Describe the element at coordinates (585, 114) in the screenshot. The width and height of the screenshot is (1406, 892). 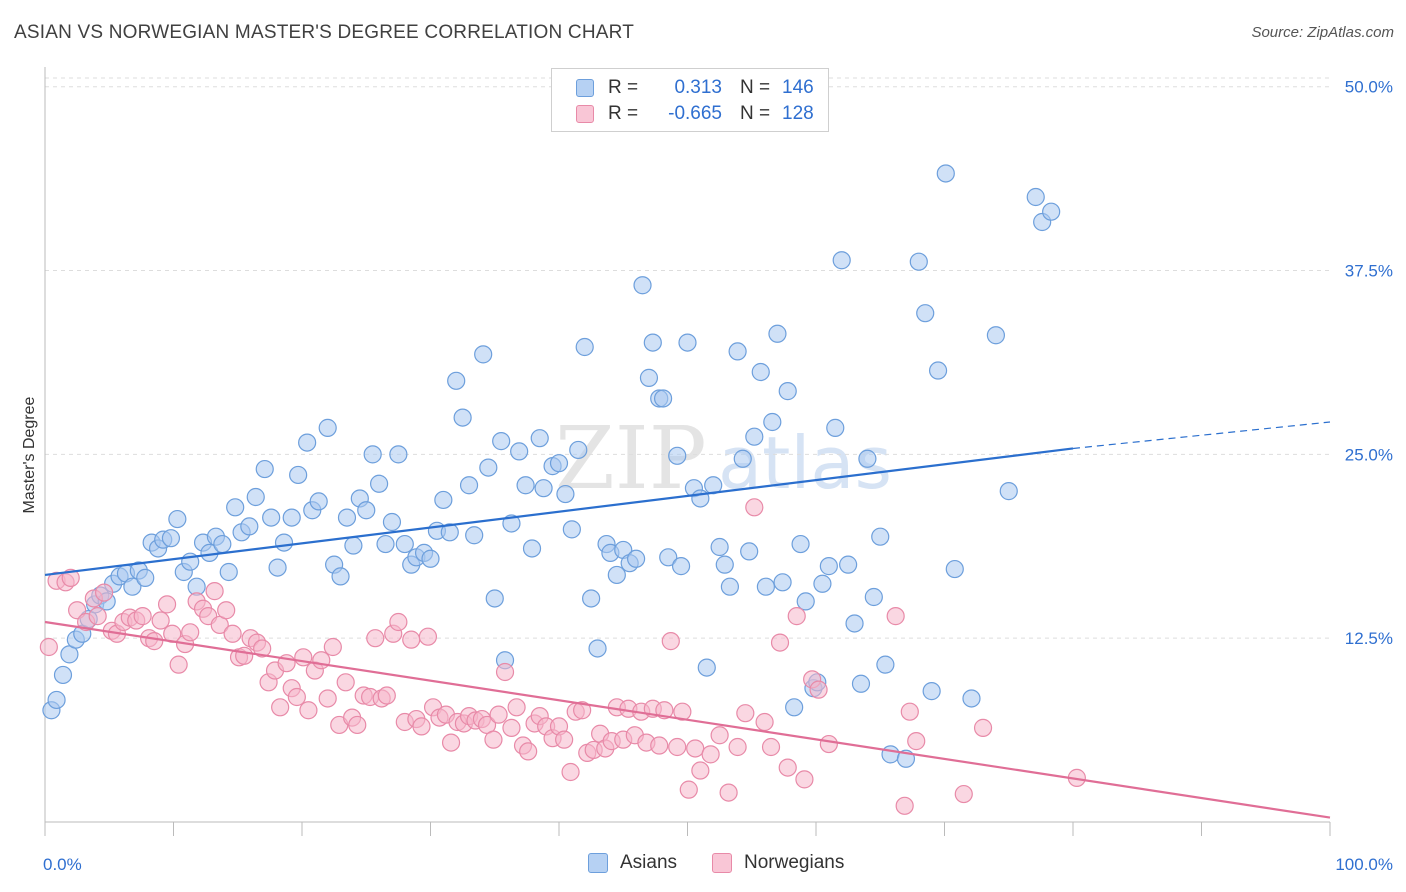
I see `norwegian-swatch` at that location.